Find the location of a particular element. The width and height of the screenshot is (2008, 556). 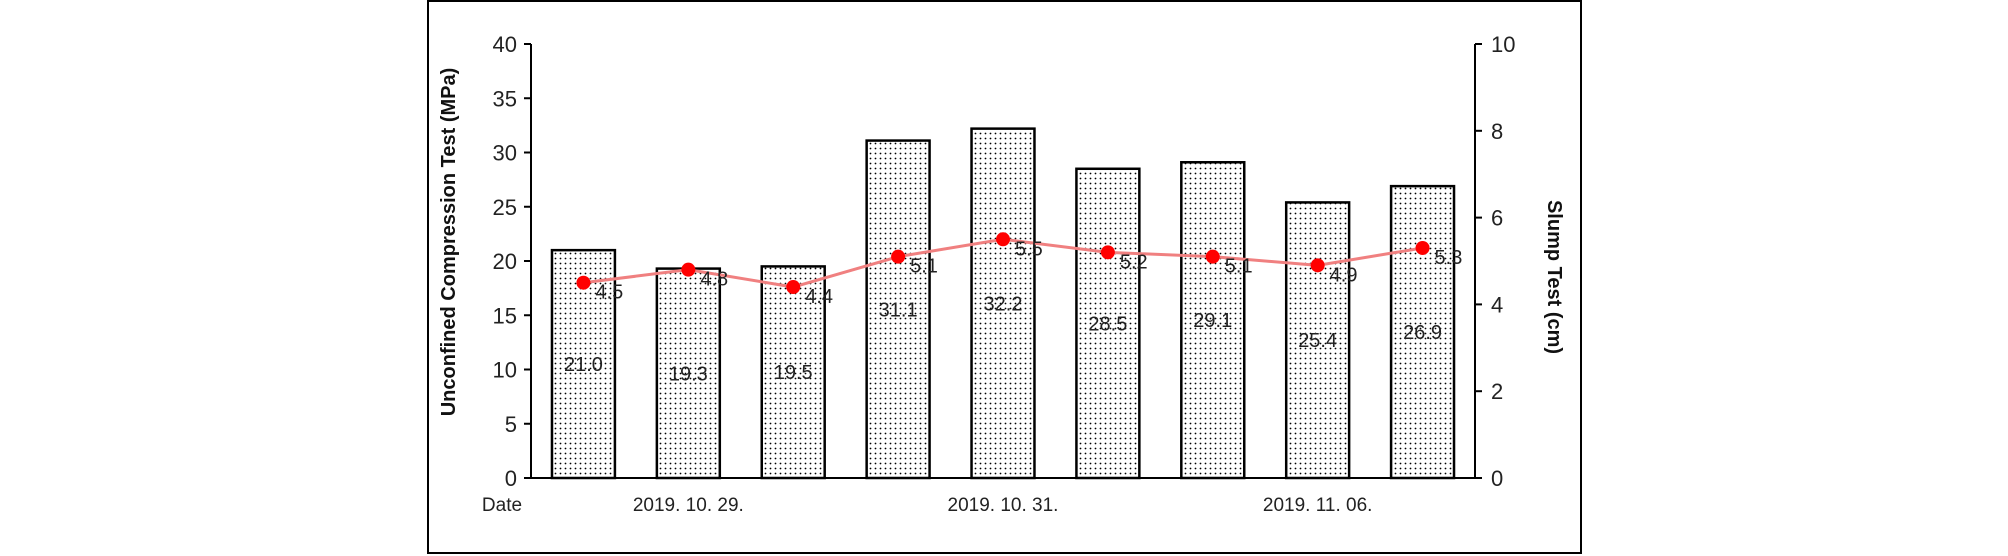

y2-tick-label: 2 is located at coordinates (1497, 391).